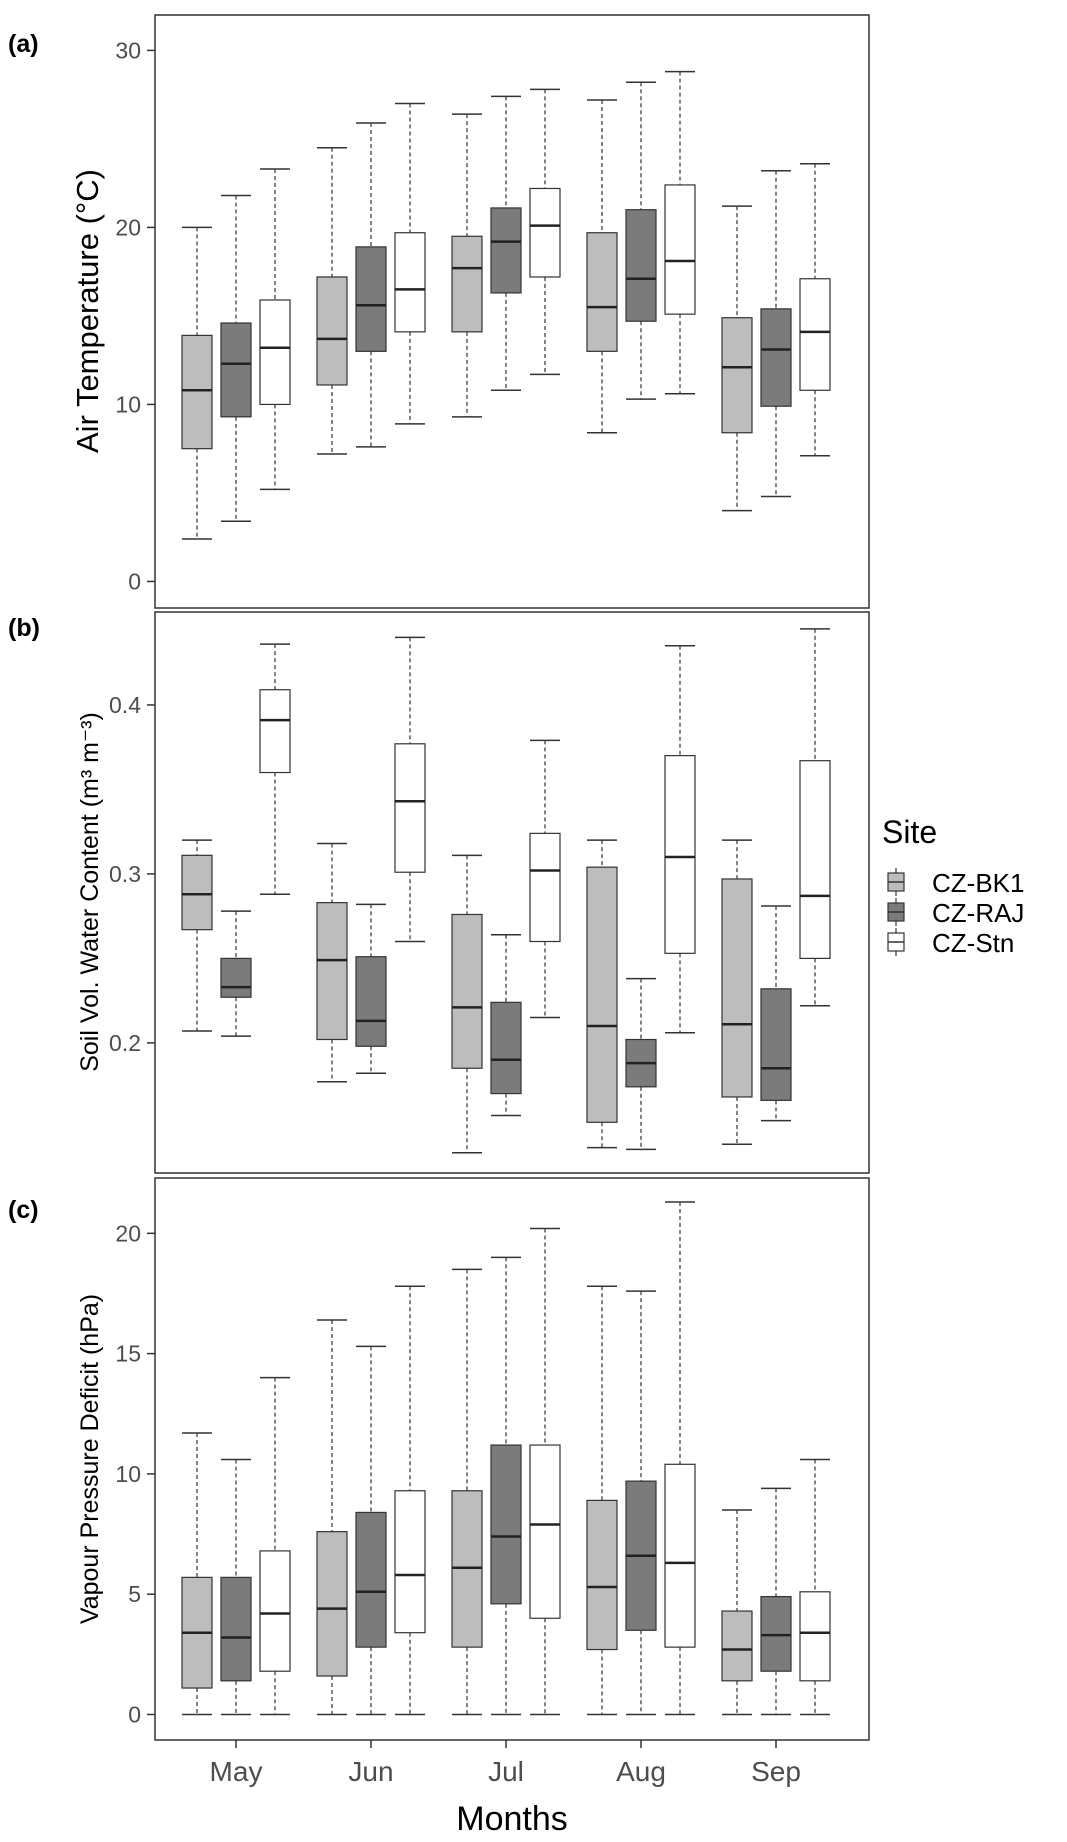 The image size is (1067, 1842). I want to click on panel-b-ytick-label: 0.3, so click(125, 874).